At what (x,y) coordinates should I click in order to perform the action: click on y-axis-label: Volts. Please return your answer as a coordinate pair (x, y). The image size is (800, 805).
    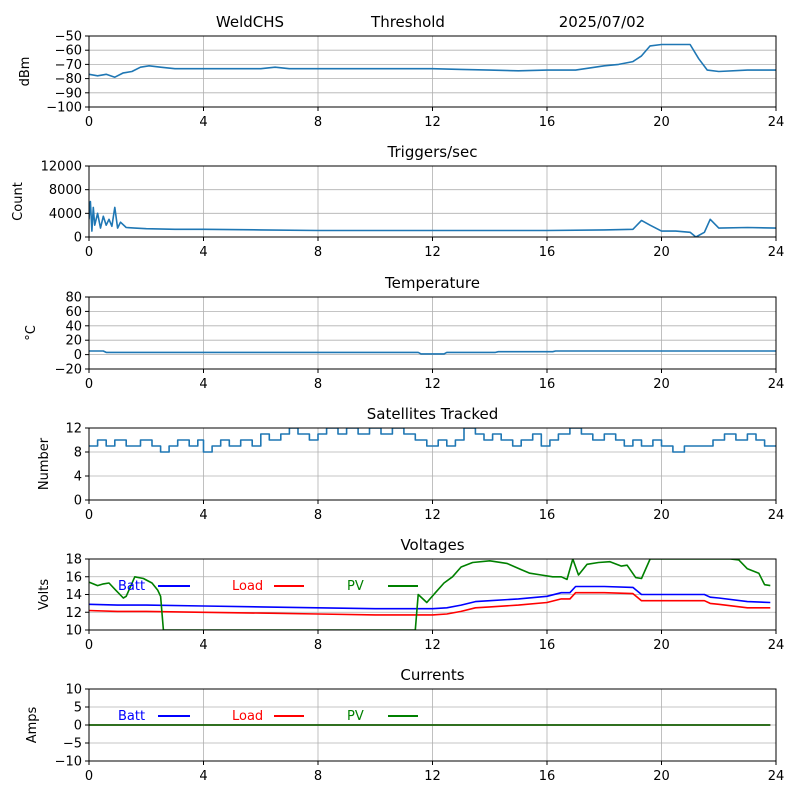
    Looking at the image, I should click on (44, 595).